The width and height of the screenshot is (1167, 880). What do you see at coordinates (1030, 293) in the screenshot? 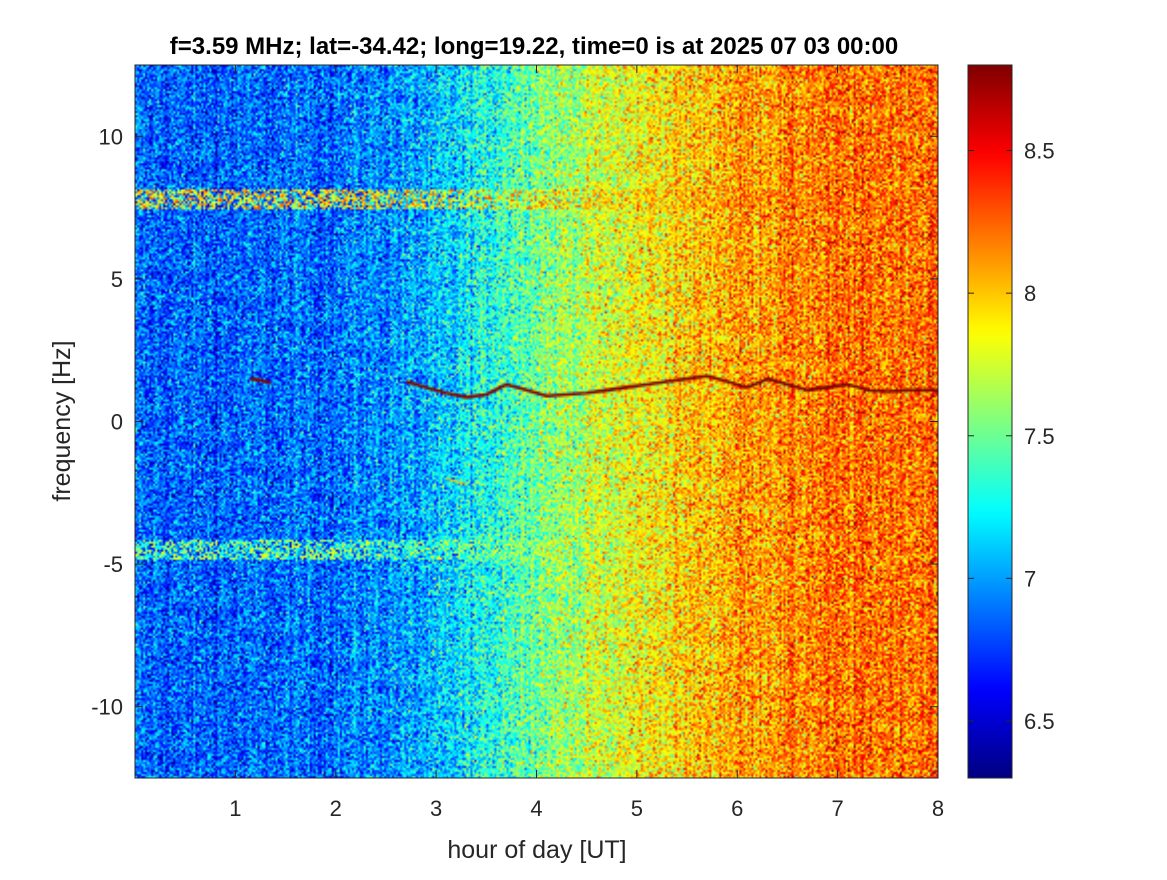
I see `colorbar-tick-label: 8` at bounding box center [1030, 293].